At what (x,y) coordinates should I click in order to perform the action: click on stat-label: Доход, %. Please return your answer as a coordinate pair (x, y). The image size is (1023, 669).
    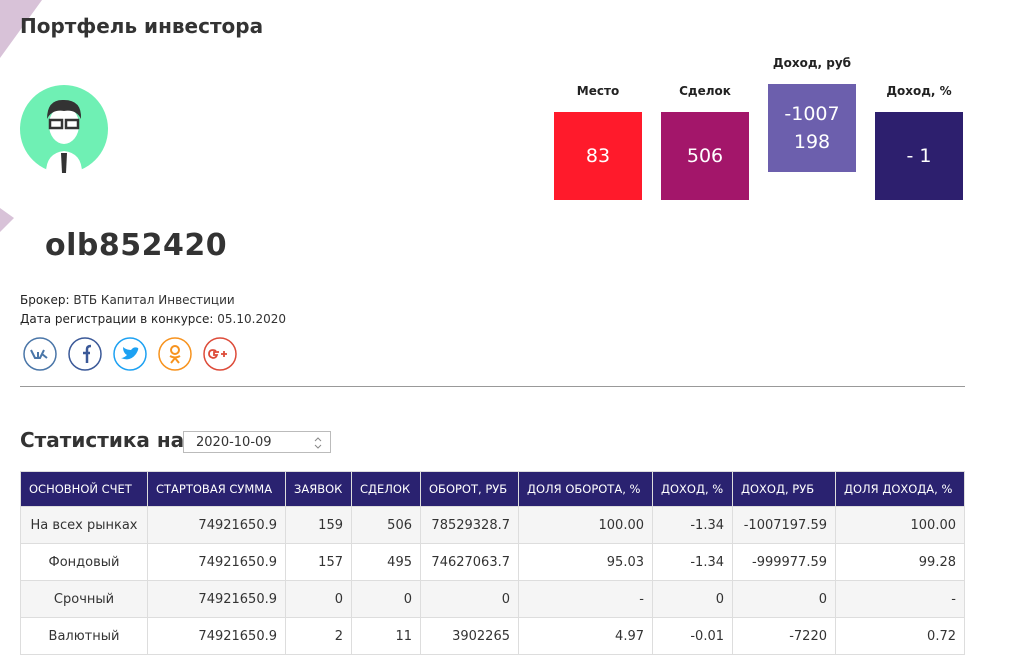
    Looking at the image, I should click on (919, 91).